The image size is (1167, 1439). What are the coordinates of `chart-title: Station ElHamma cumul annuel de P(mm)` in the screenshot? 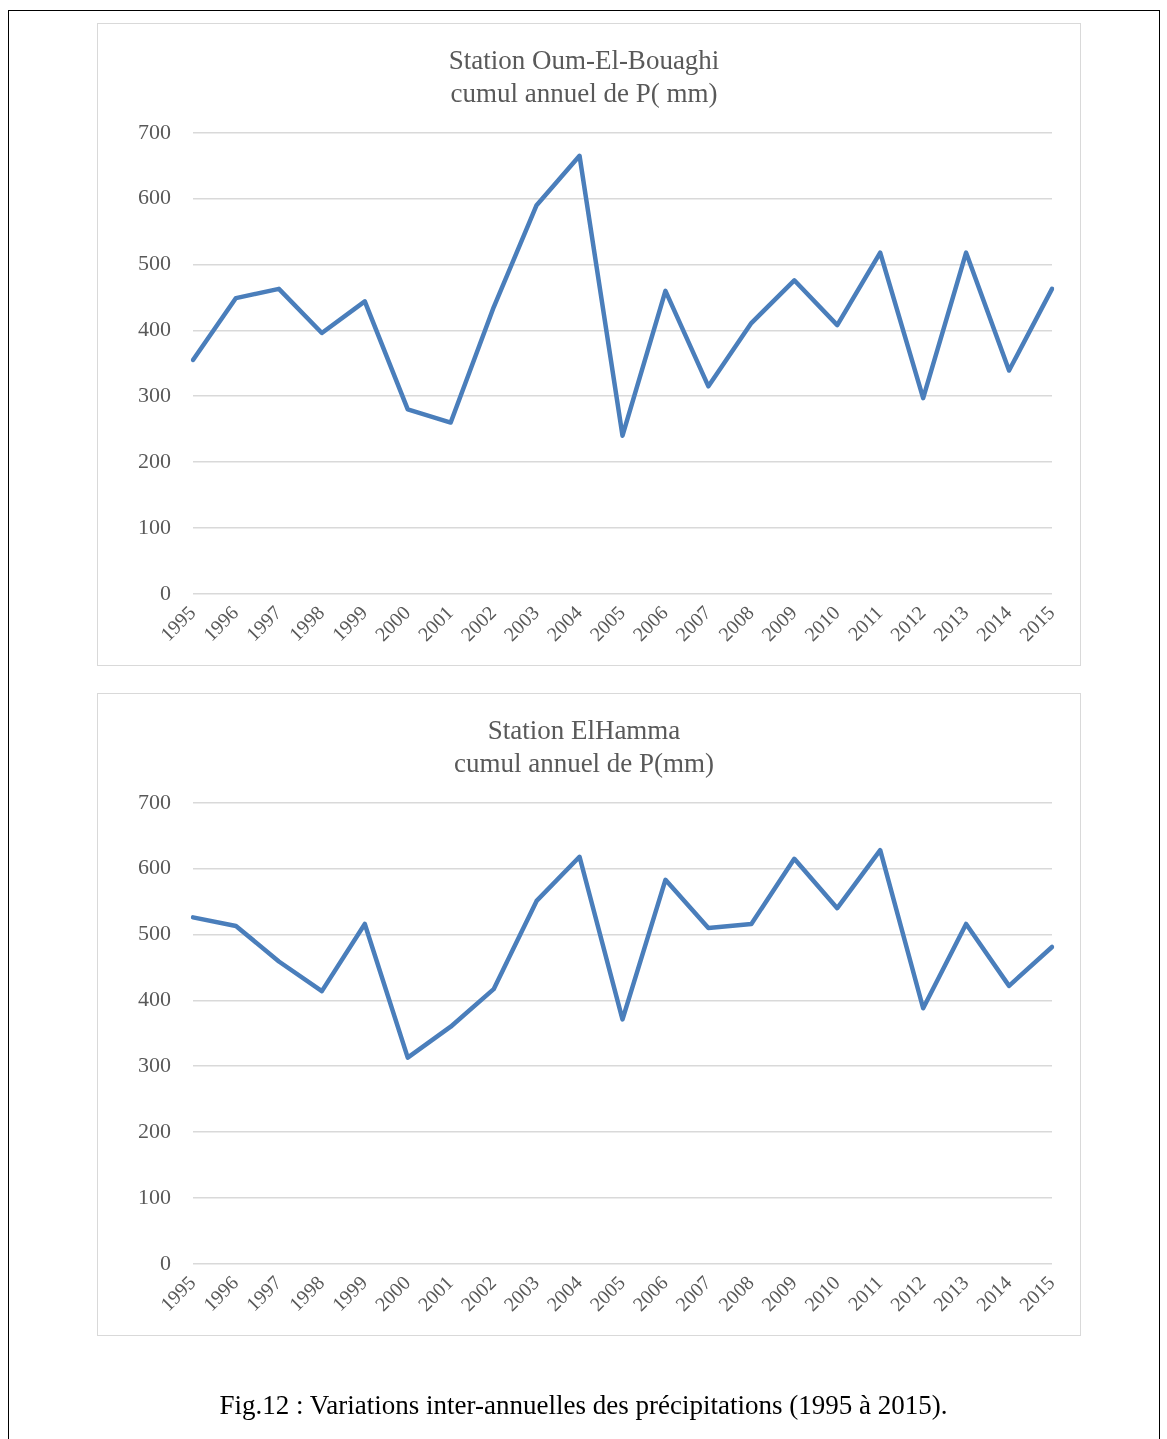 It's located at (584, 746).